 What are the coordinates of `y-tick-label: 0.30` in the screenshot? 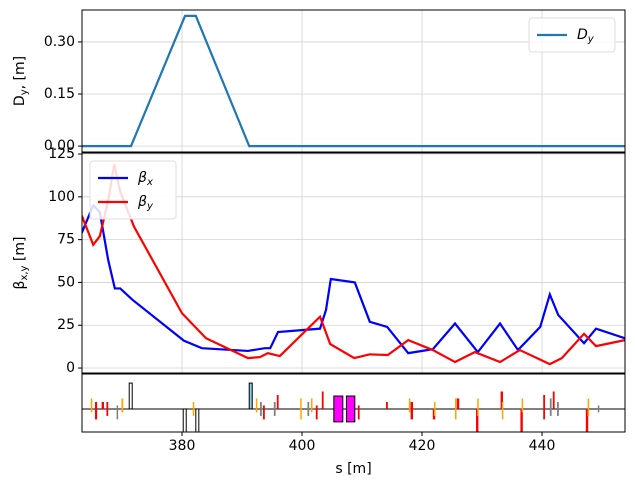 It's located at (59, 42).